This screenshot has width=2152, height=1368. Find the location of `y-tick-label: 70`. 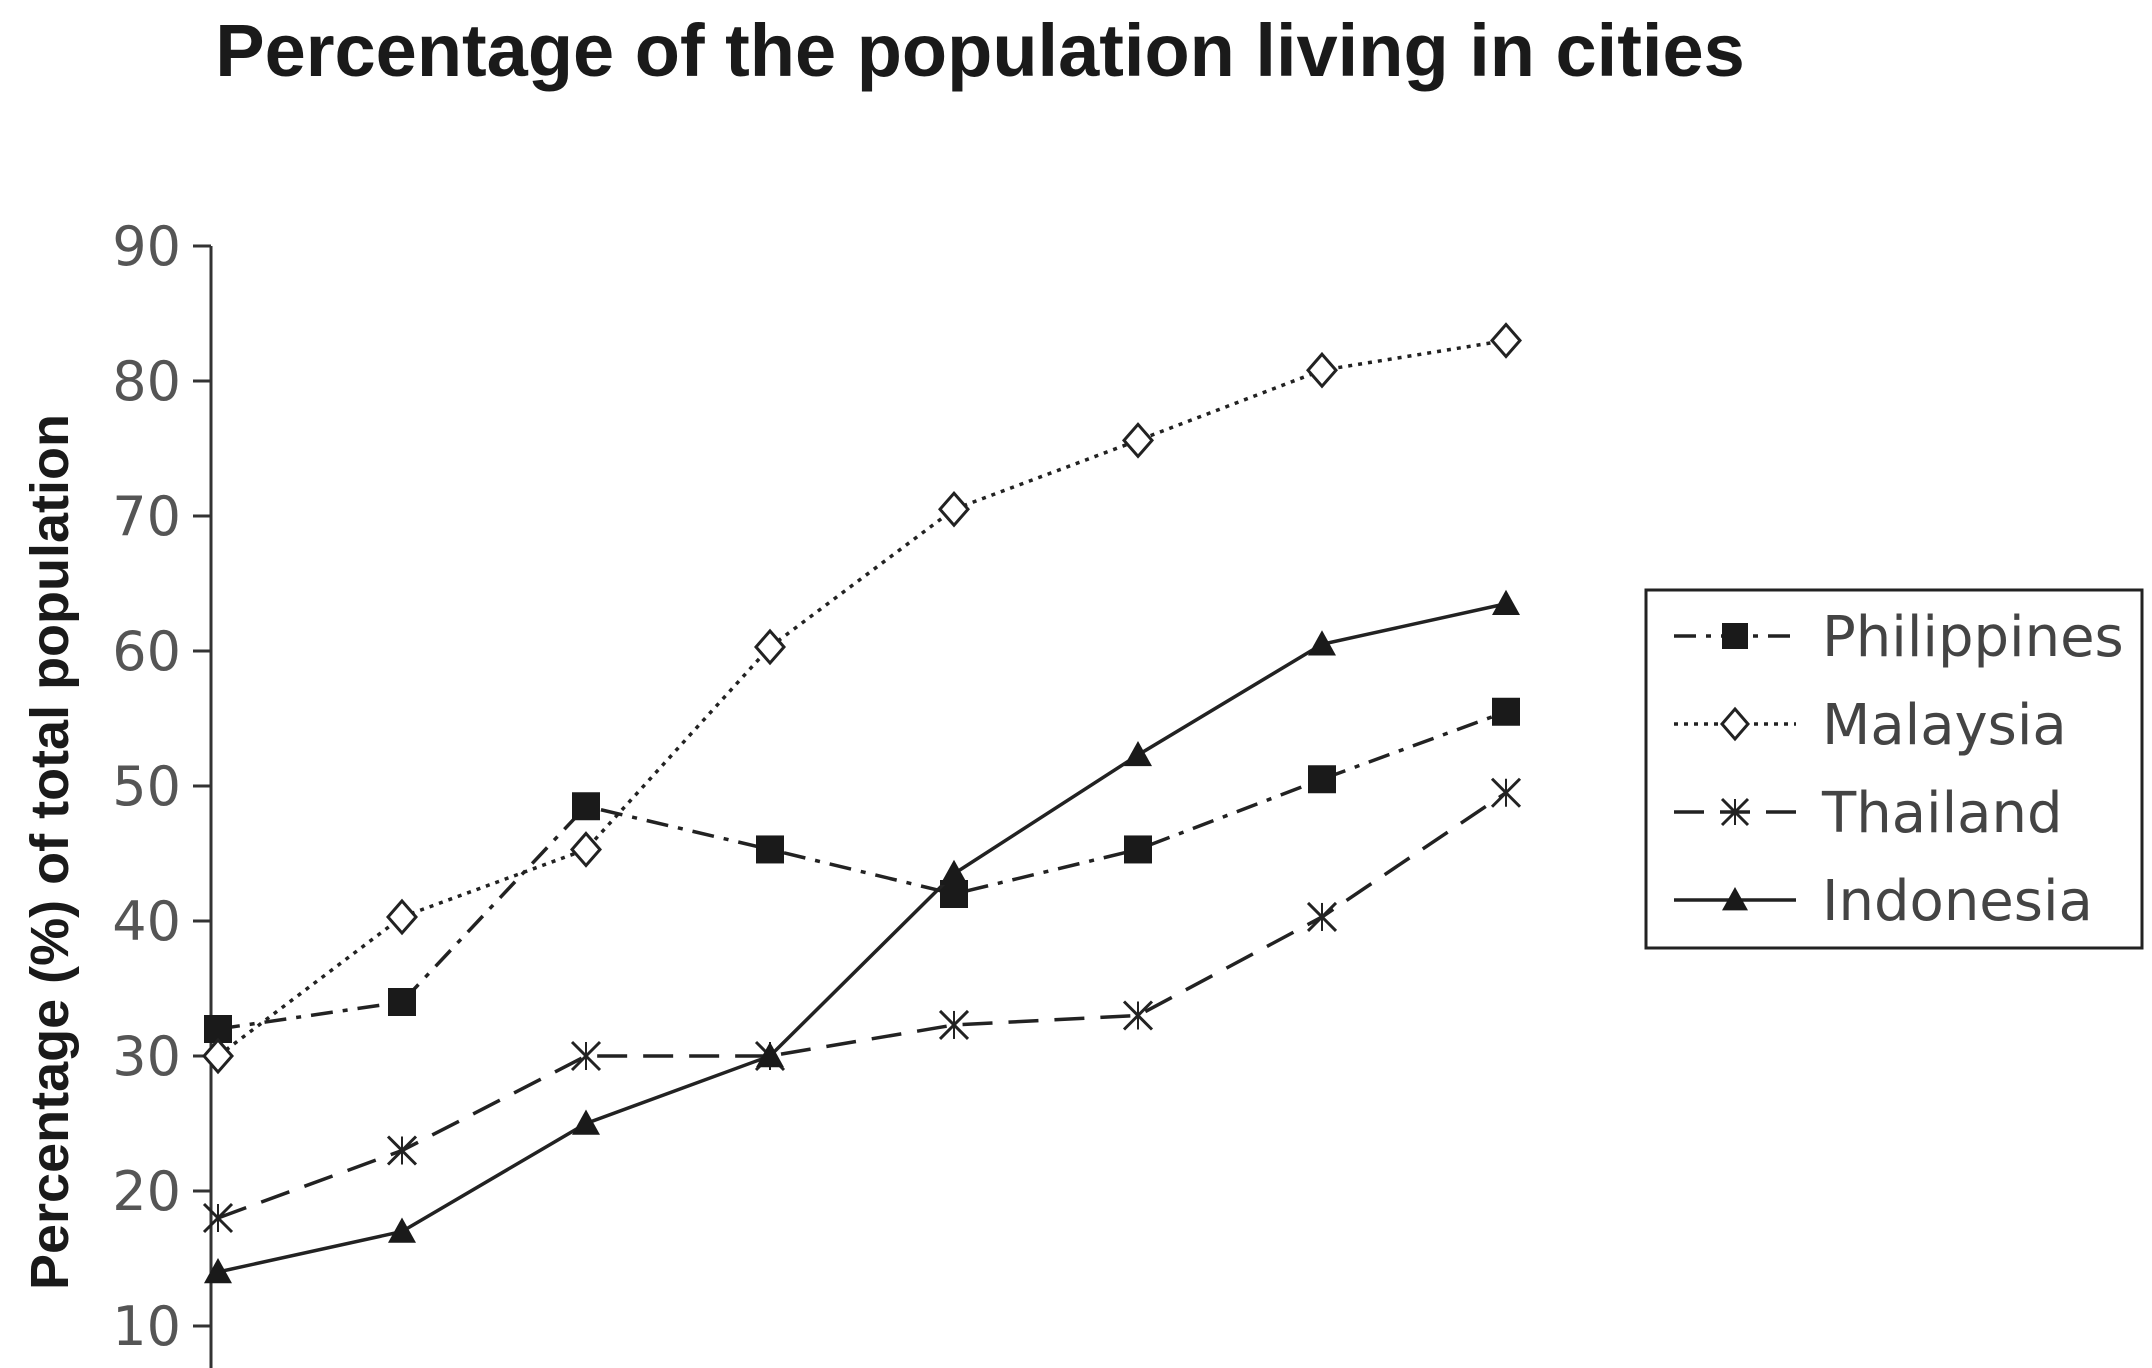

y-tick-label: 70 is located at coordinates (146, 516).